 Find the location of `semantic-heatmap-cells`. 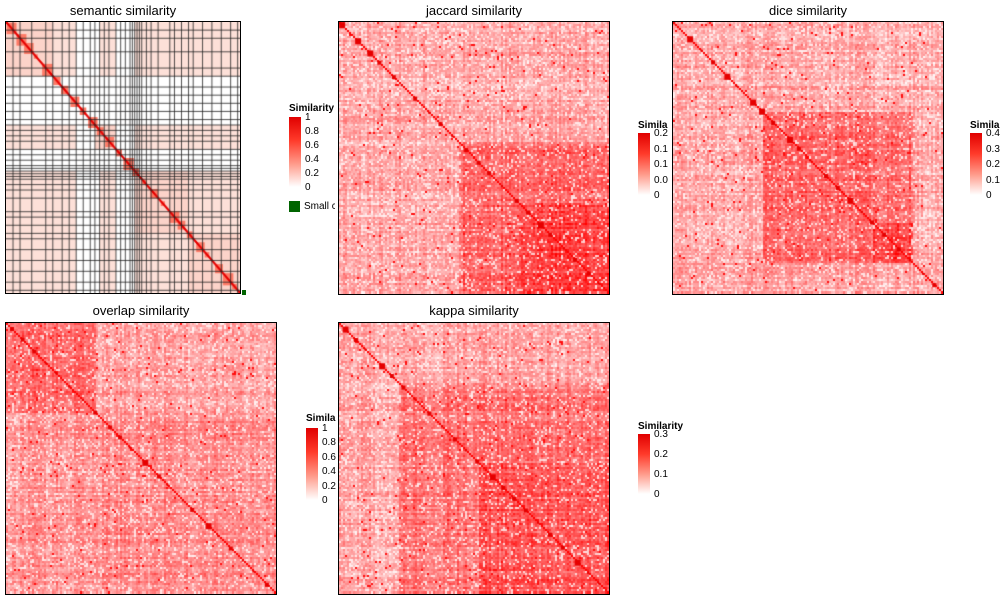

semantic-heatmap-cells is located at coordinates (123, 157).